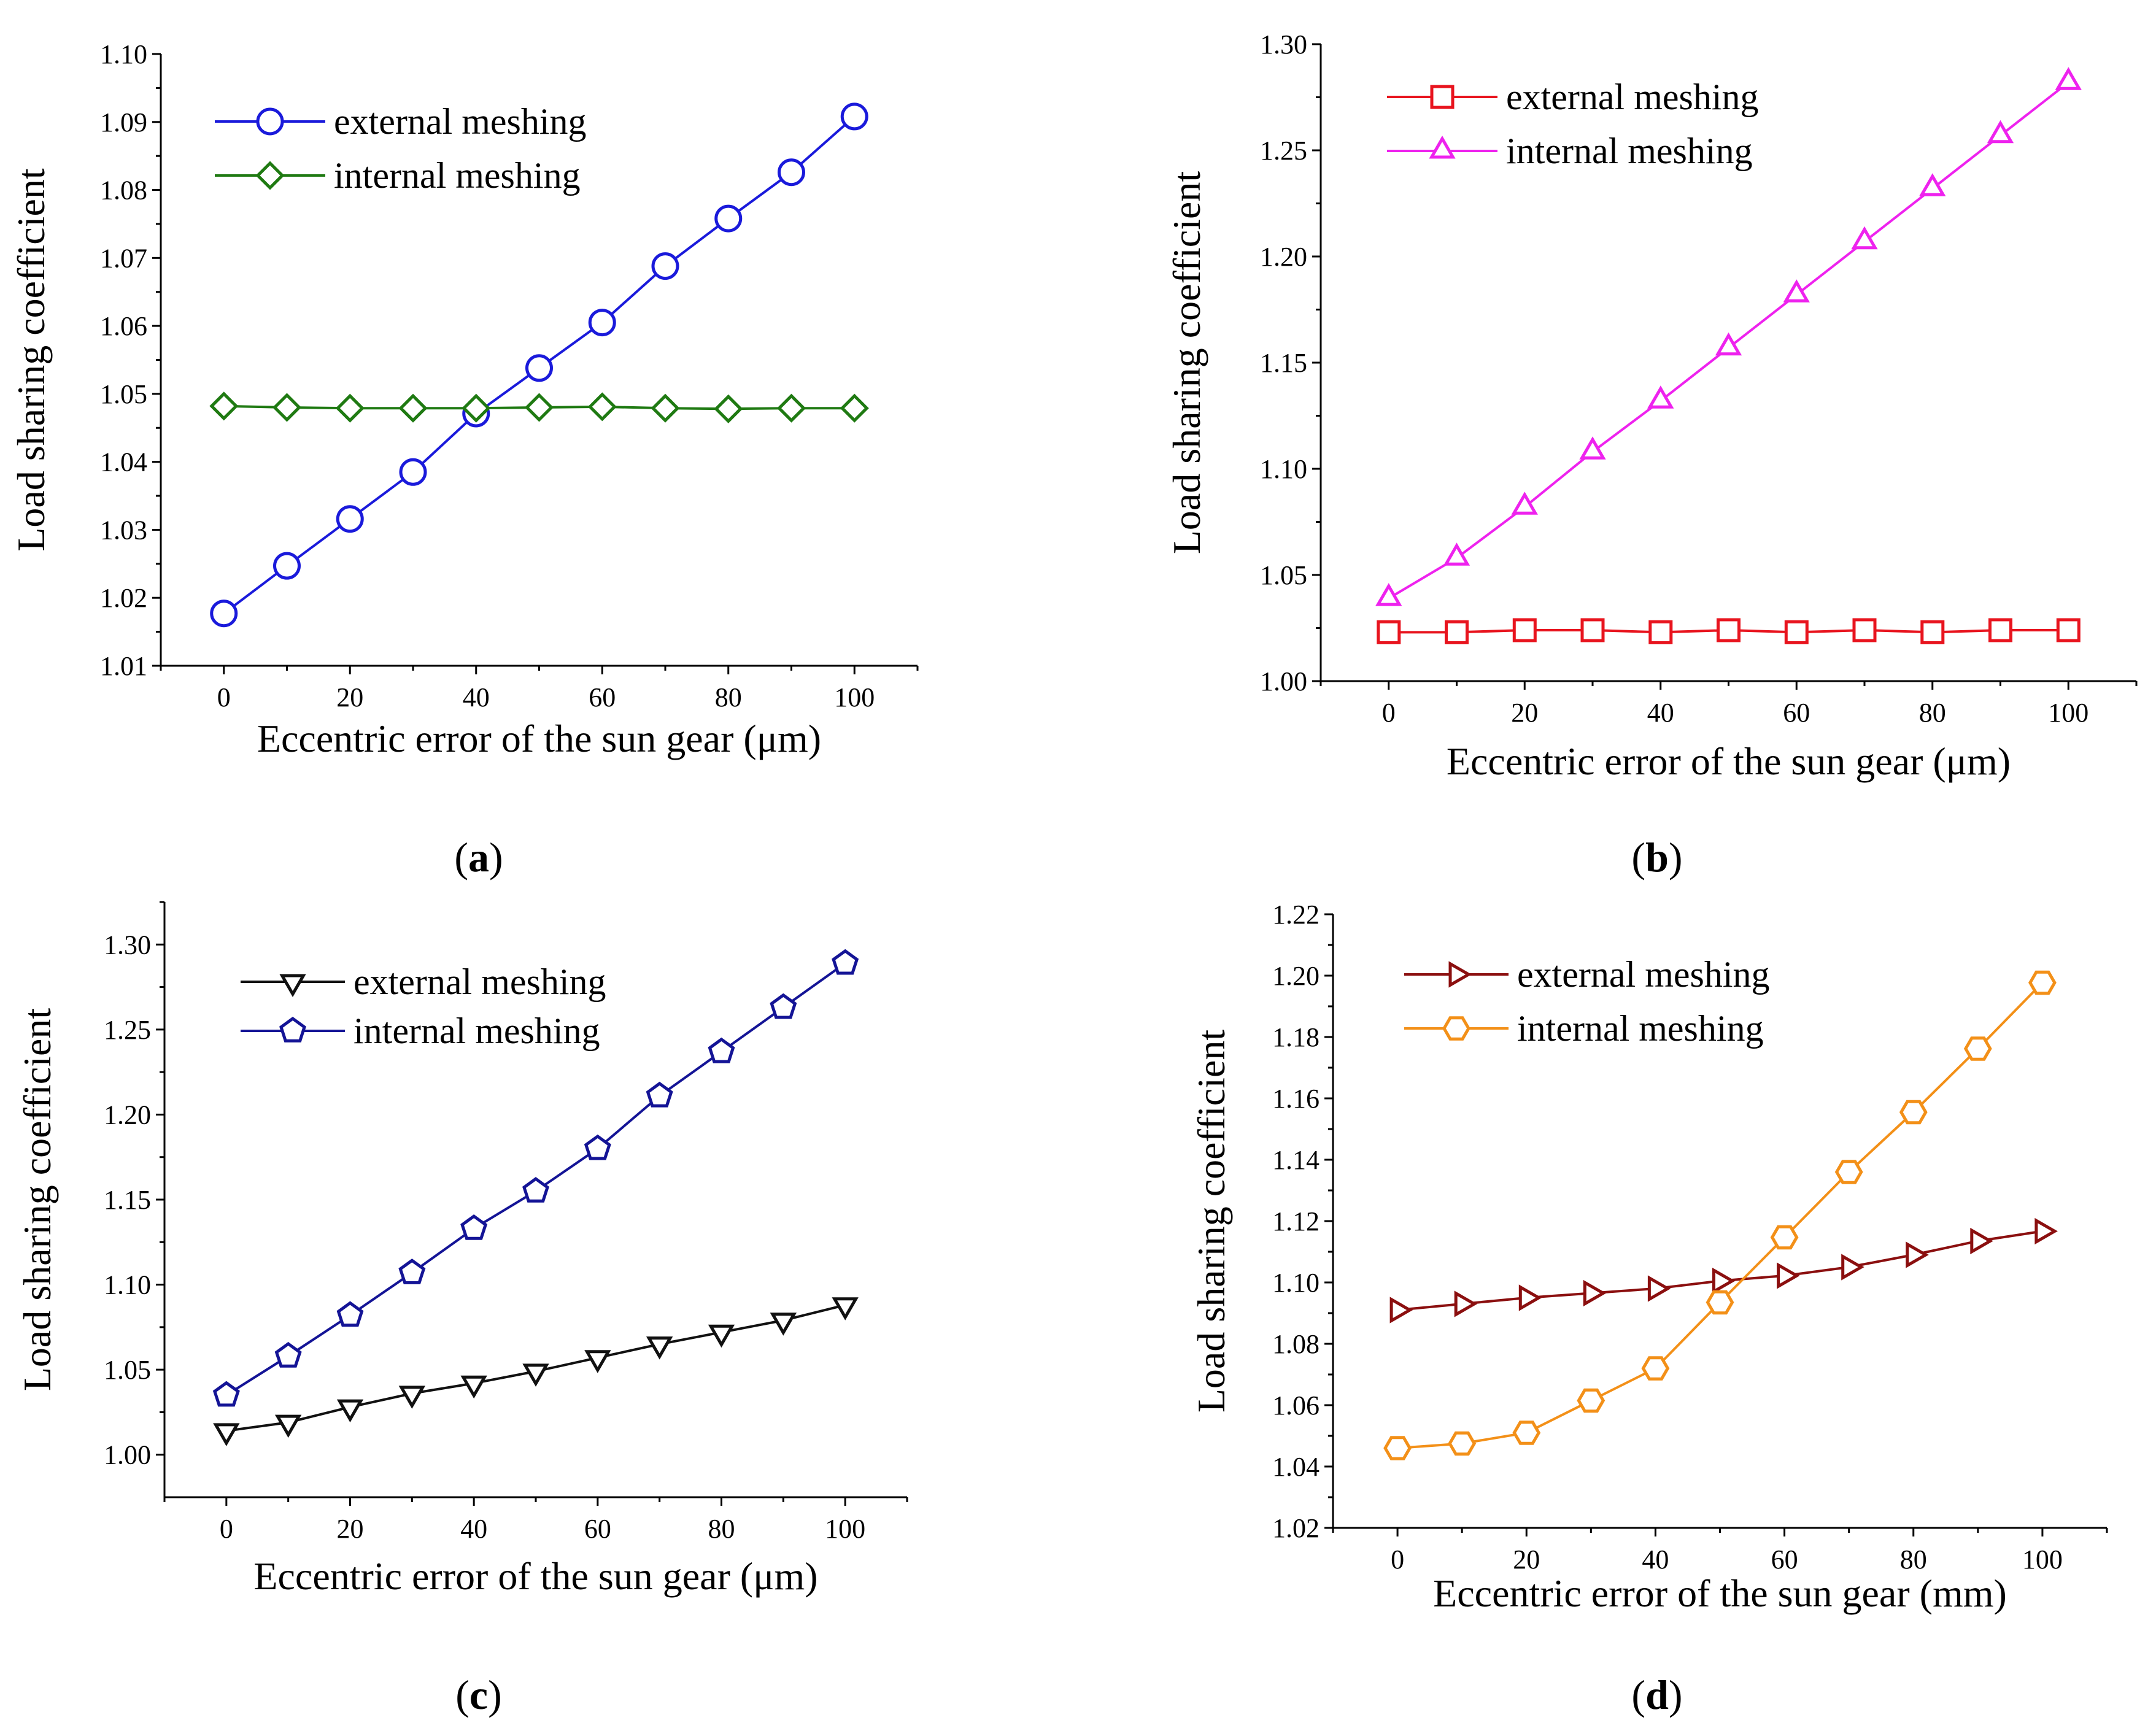 This screenshot has width=2156, height=1731. Describe the element at coordinates (123, 530) in the screenshot. I see `y-tick-label: 1.03` at that location.